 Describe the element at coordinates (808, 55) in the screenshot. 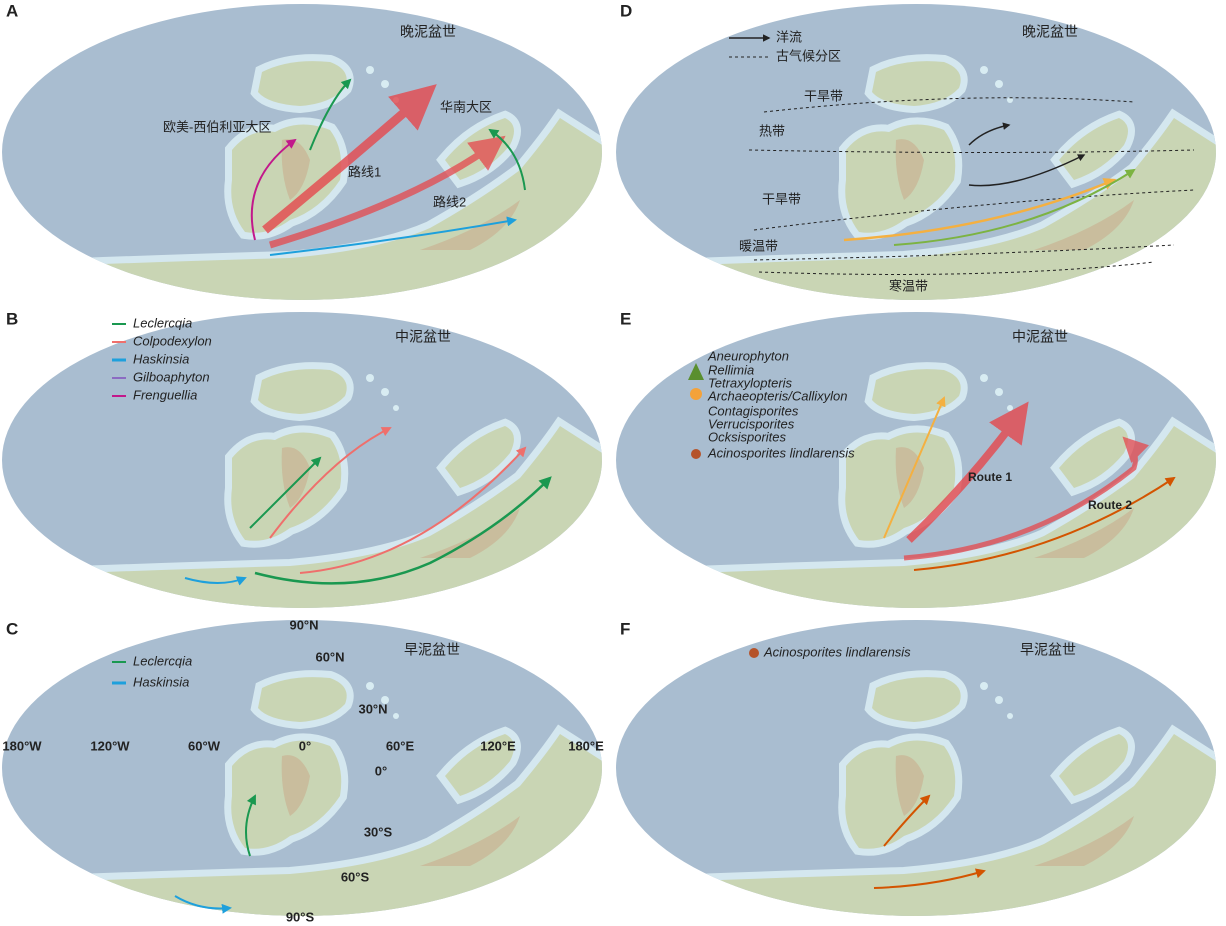

I see `legend-label: 古气候分区` at that location.